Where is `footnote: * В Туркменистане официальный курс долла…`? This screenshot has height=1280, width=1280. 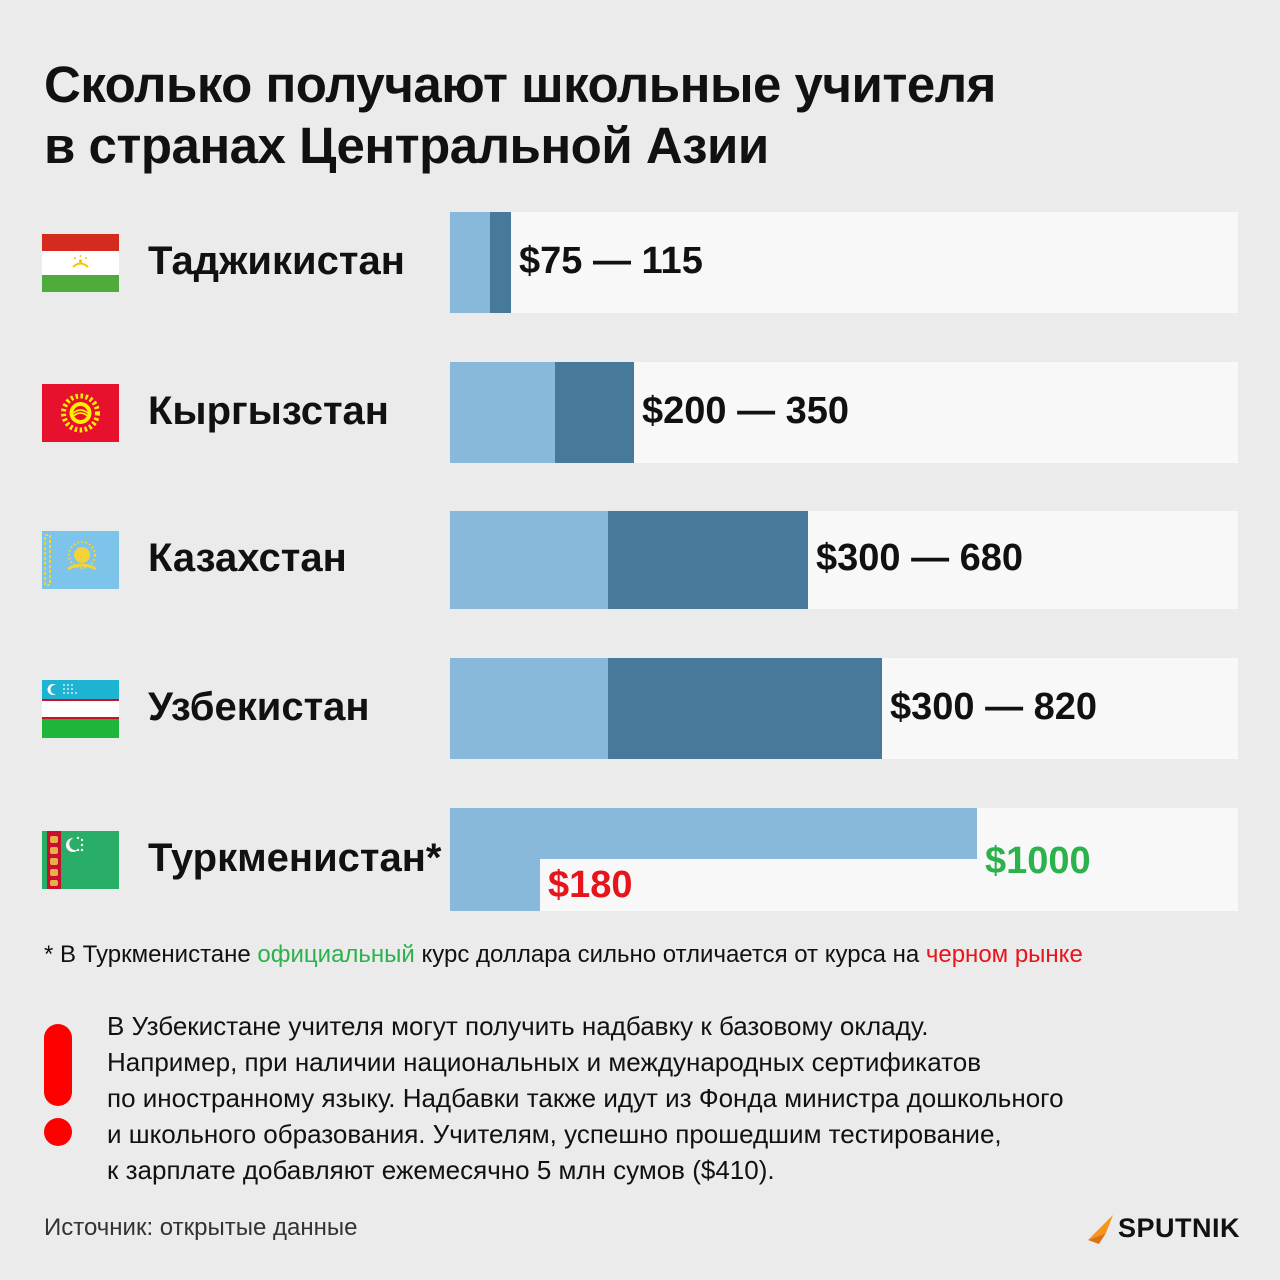 footnote: * В Туркменистане официальный курс долла… is located at coordinates (644, 955).